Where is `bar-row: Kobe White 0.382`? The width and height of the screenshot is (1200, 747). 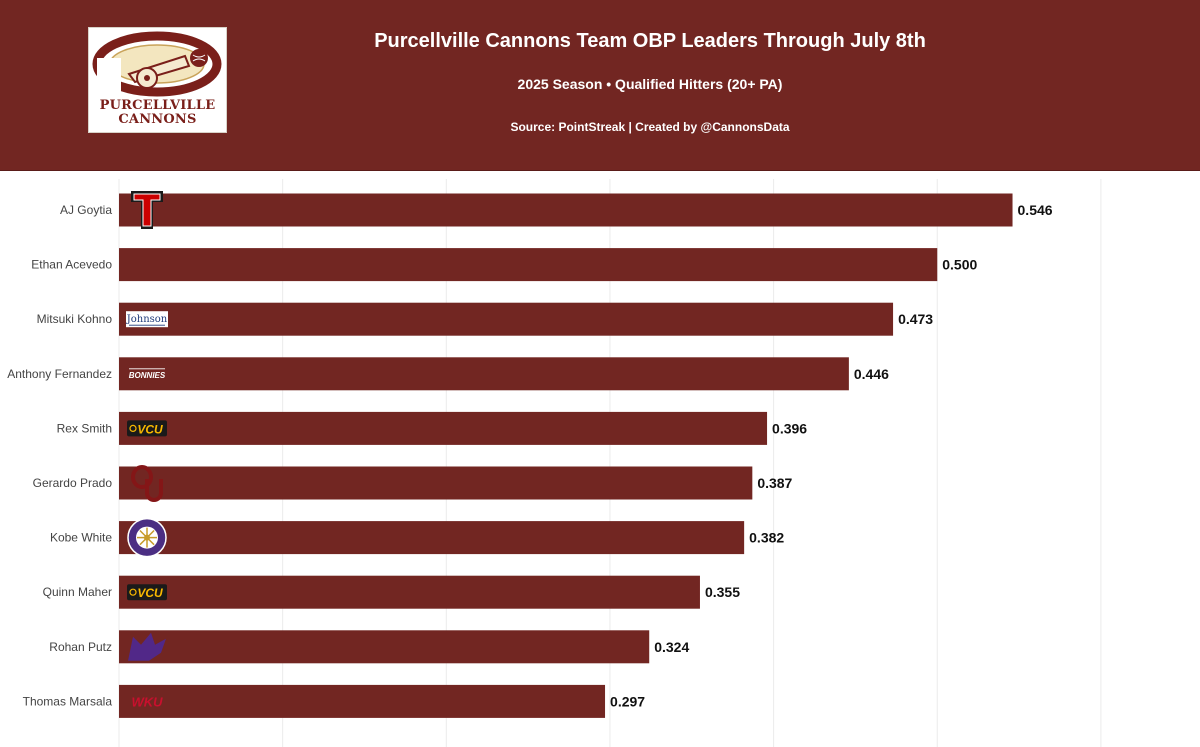 bar-row: Kobe White 0.382 is located at coordinates (417, 537).